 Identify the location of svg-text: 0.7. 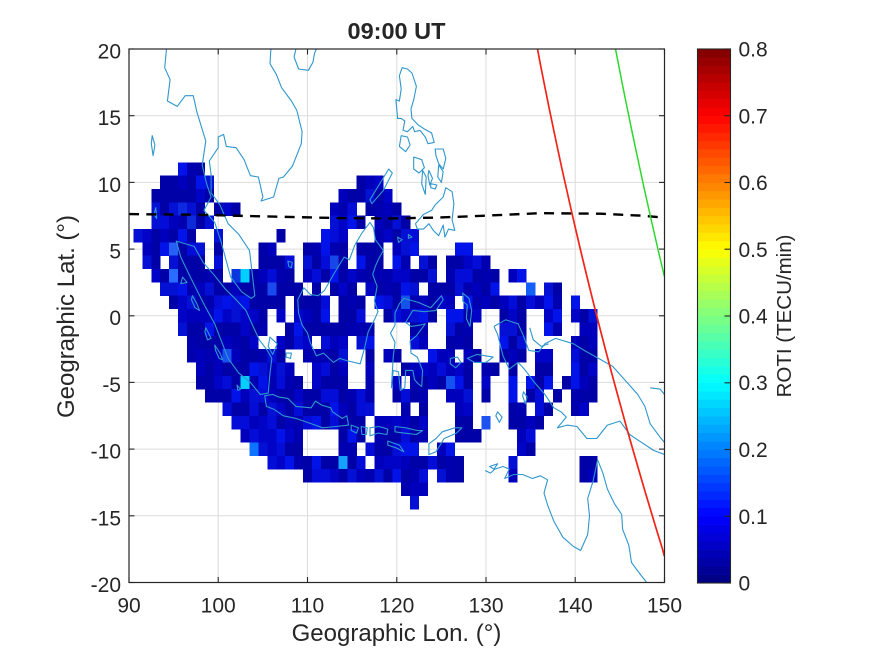
(753, 116).